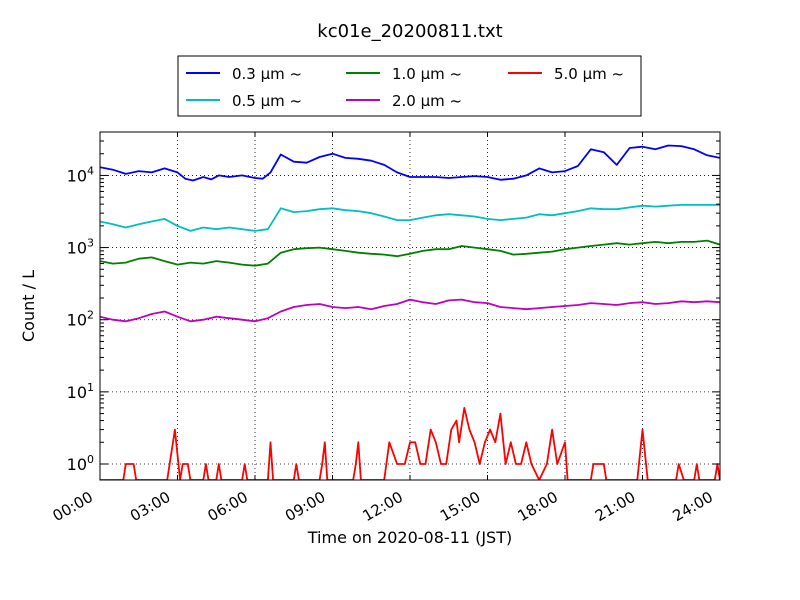 The image size is (800, 600). Describe the element at coordinates (305, 506) in the screenshot. I see `x-tick-label: 09:00` at that location.